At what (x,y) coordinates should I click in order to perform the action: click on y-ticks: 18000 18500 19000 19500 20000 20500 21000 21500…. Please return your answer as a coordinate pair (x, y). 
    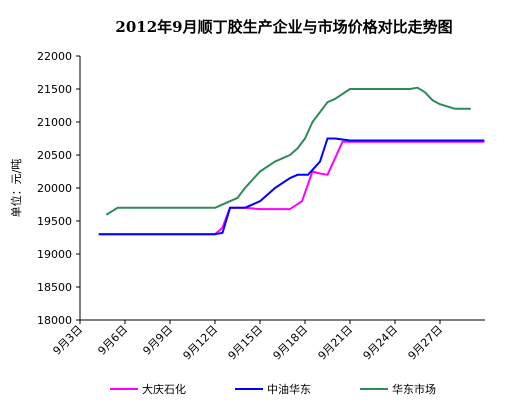
    Looking at the image, I should click on (58, 188).